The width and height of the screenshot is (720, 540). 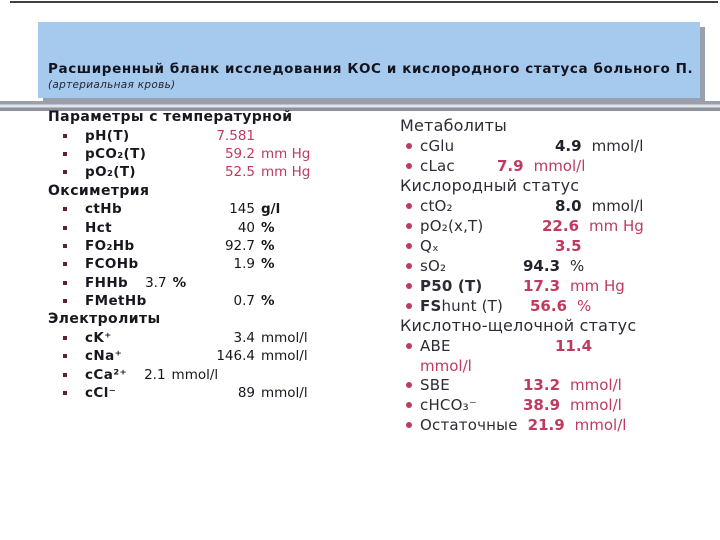 What do you see at coordinates (112, 85) in the screenshot?
I see `slide-subtitle: (артериальная кровь)` at bounding box center [112, 85].